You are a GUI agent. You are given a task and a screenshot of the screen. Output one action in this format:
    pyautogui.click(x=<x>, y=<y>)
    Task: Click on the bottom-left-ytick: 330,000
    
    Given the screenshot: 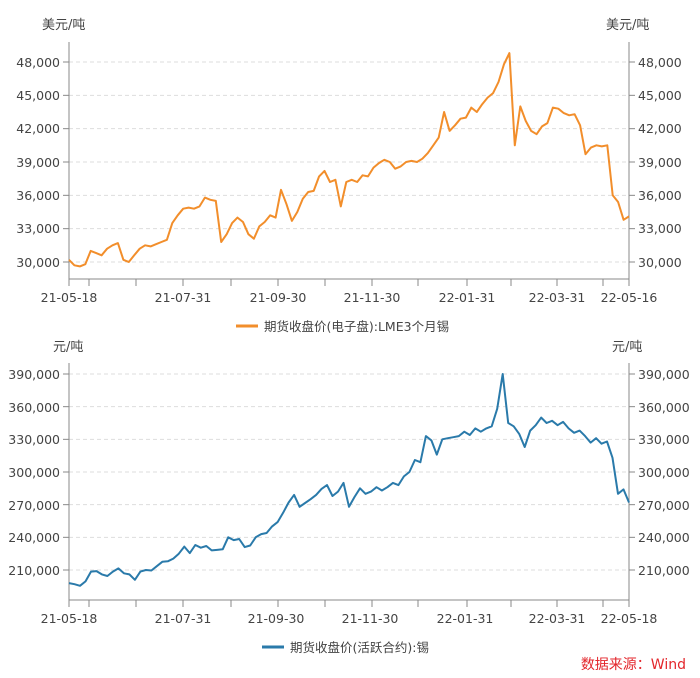 What is the action you would take?
    pyautogui.click(x=34, y=439)
    